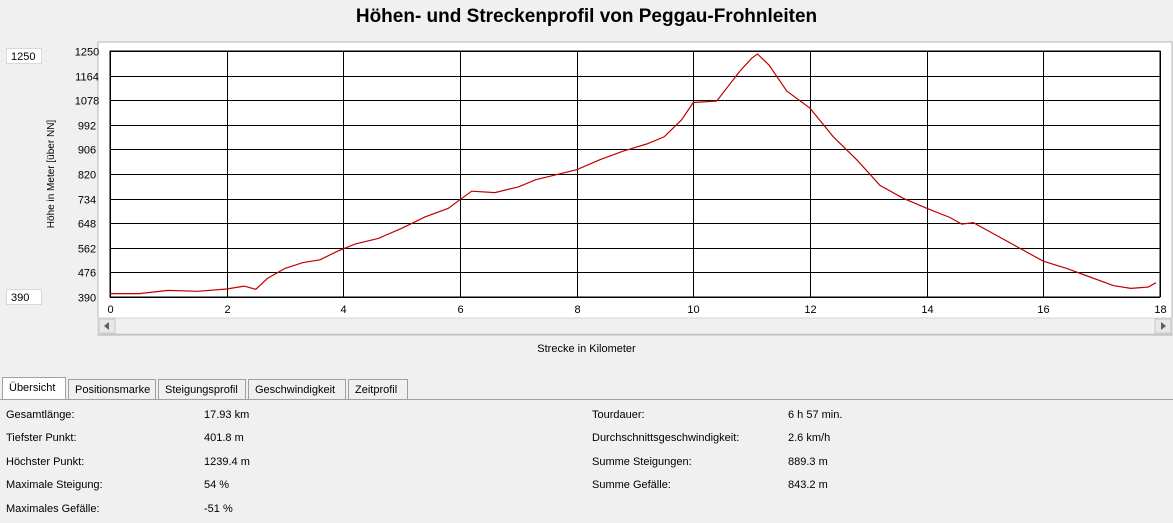 Image resolution: width=1173 pixels, height=523 pixels. What do you see at coordinates (666, 438) in the screenshot?
I see `stat-label: Durchschnittsgeschwindigkeit:` at bounding box center [666, 438].